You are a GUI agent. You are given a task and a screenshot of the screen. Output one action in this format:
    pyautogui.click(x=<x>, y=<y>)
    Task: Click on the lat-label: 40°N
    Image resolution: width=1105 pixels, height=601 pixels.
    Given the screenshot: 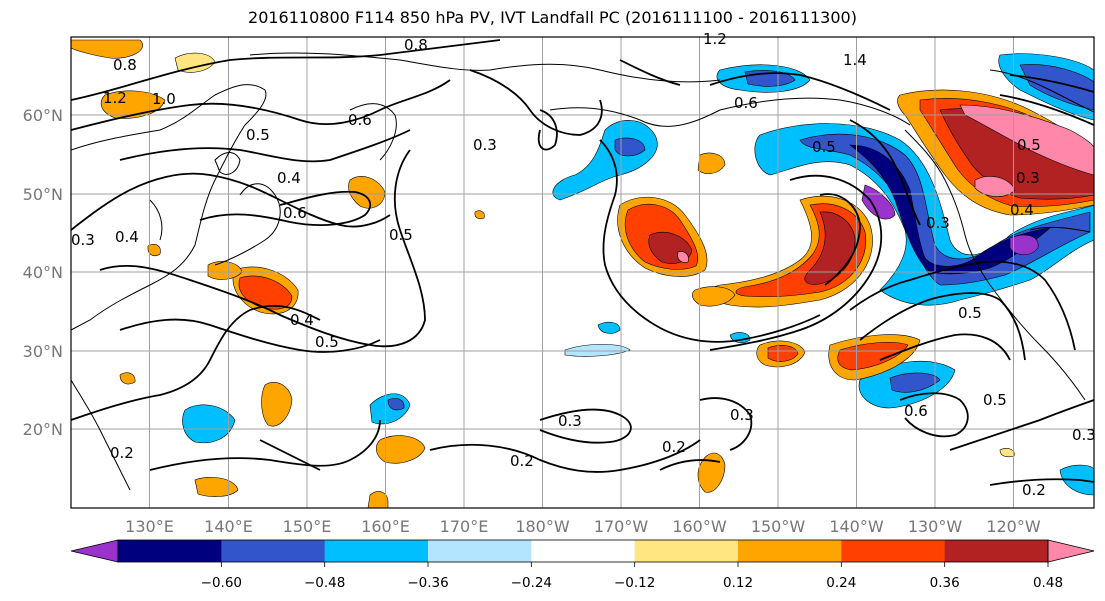 What is the action you would take?
    pyautogui.click(x=43, y=272)
    